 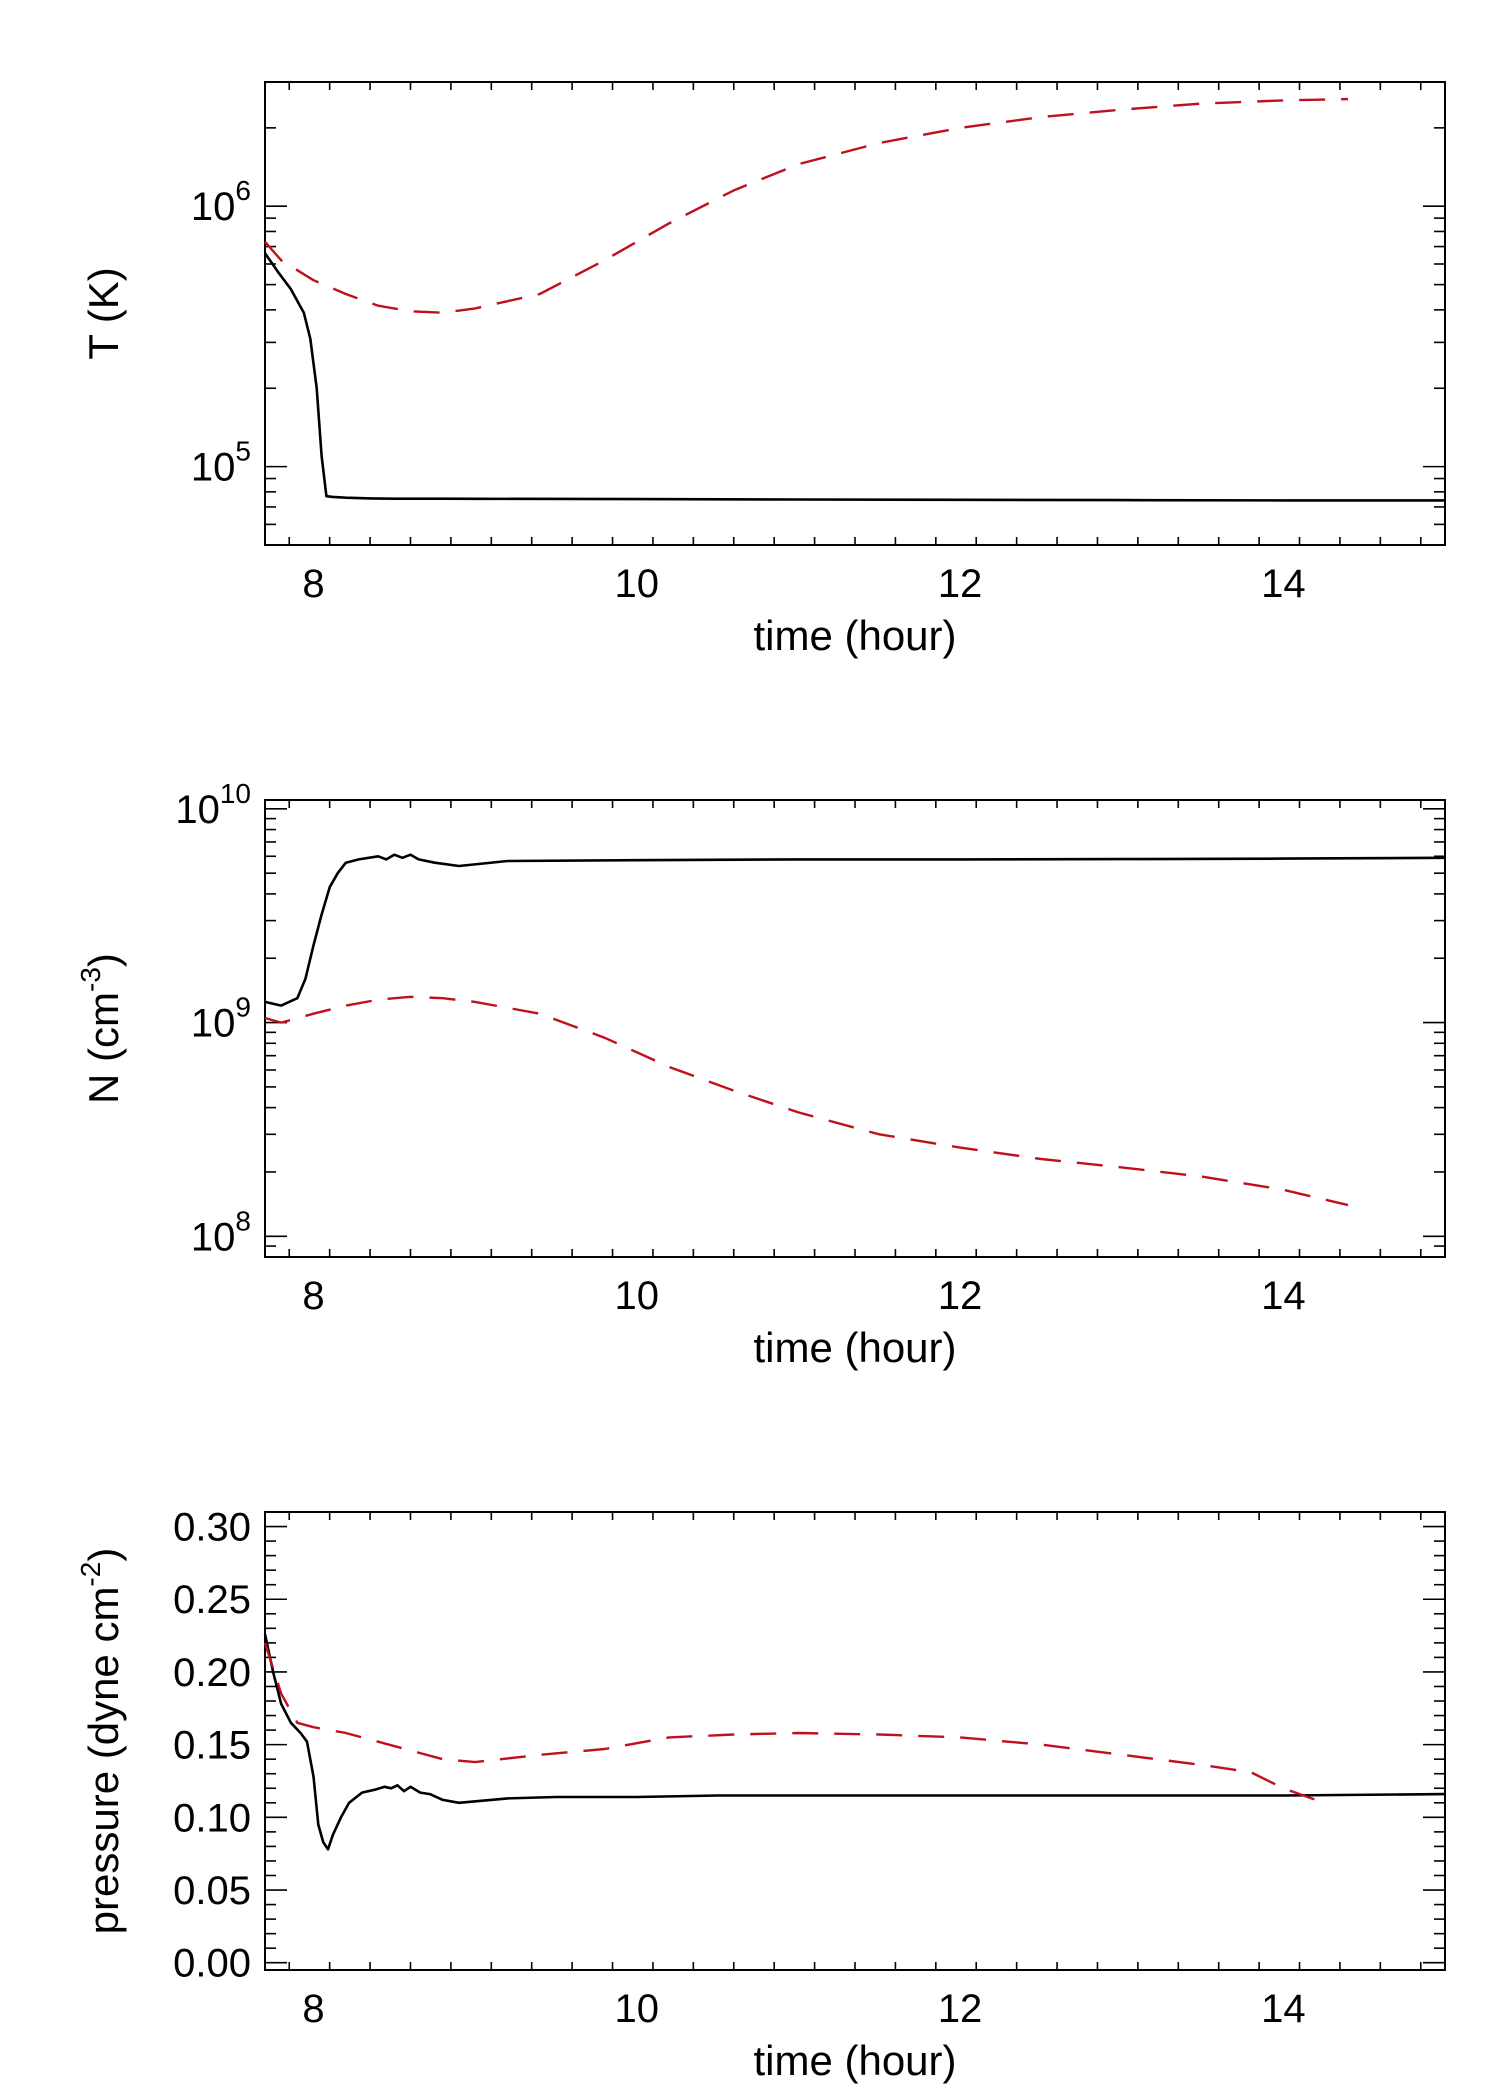 I want to click on pressure-series-solid-line, so click(x=854, y=1742).